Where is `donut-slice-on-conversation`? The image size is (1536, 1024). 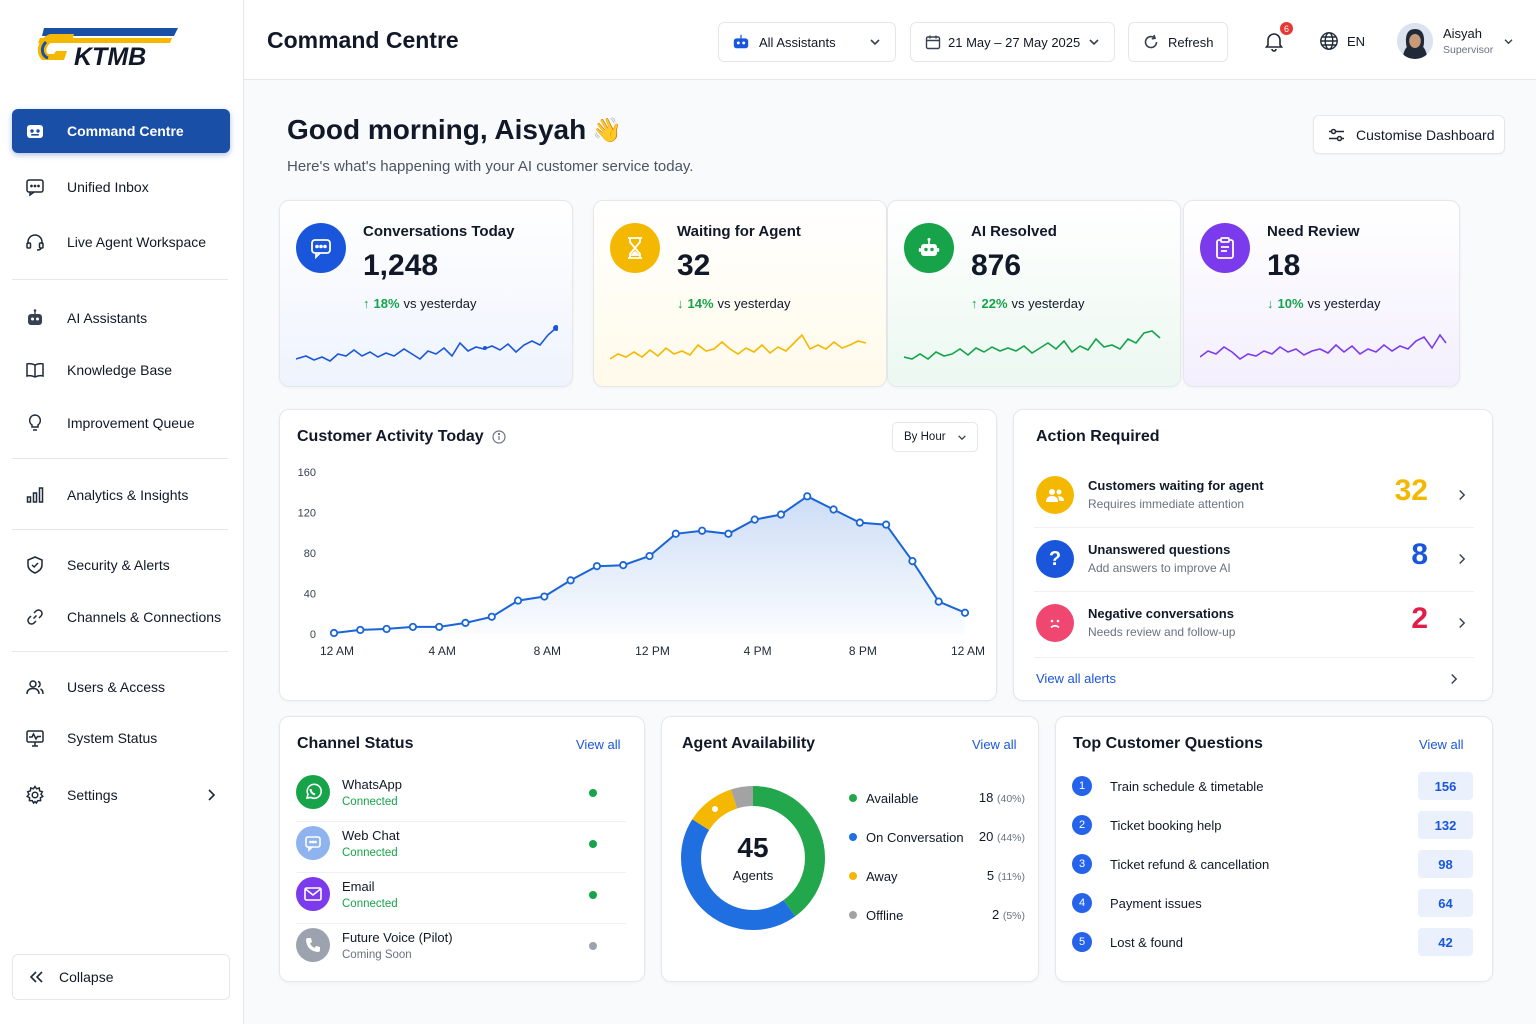
donut-slice-on-conversation is located at coordinates (753, 858).